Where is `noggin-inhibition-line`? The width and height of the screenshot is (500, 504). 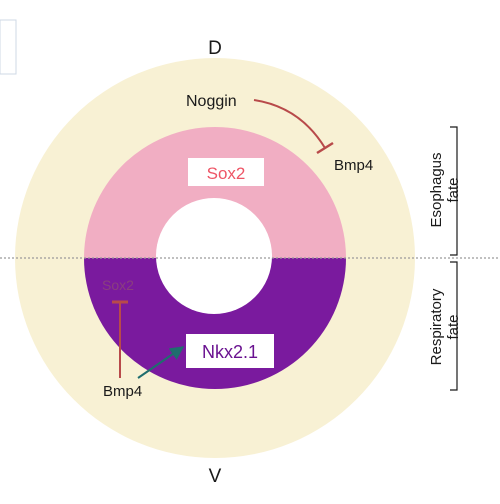
noggin-inhibition-line is located at coordinates (289, 124).